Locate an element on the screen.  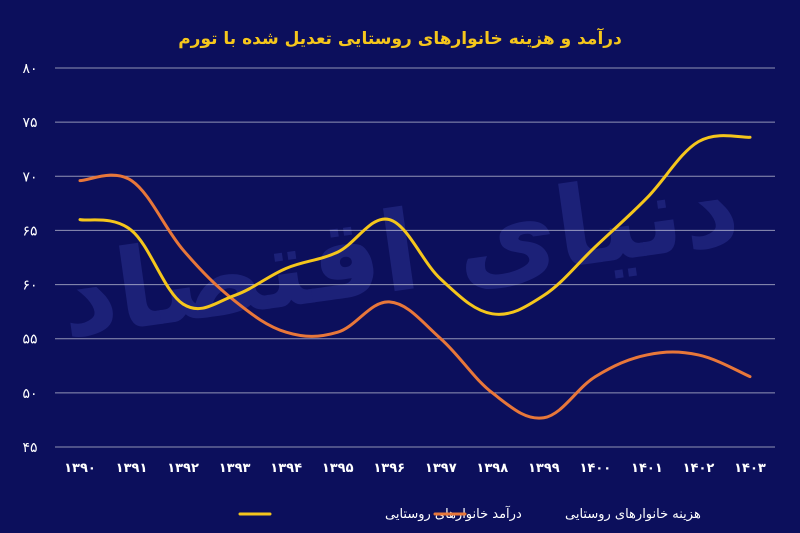
y-tick-label: ۴۵ is located at coordinates (29, 448).